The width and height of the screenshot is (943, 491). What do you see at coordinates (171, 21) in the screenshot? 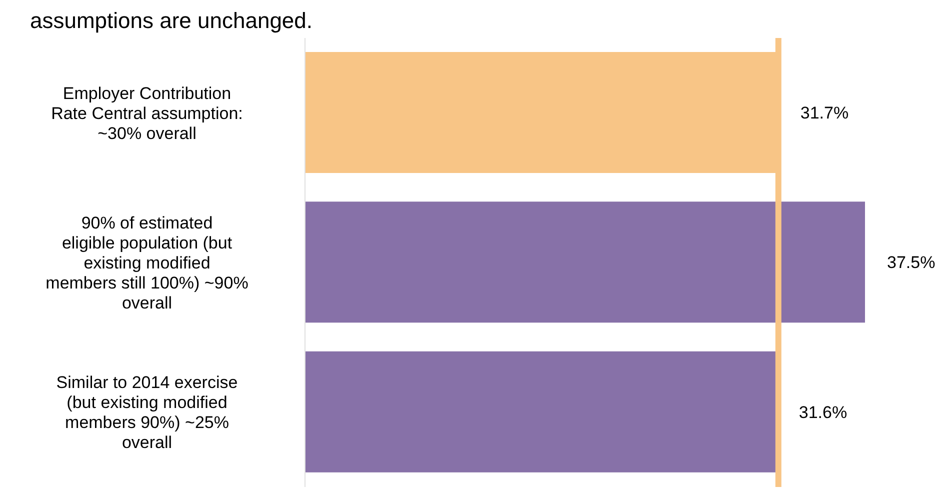
I see `chart-title: assumptions are unchanged.` at bounding box center [171, 21].